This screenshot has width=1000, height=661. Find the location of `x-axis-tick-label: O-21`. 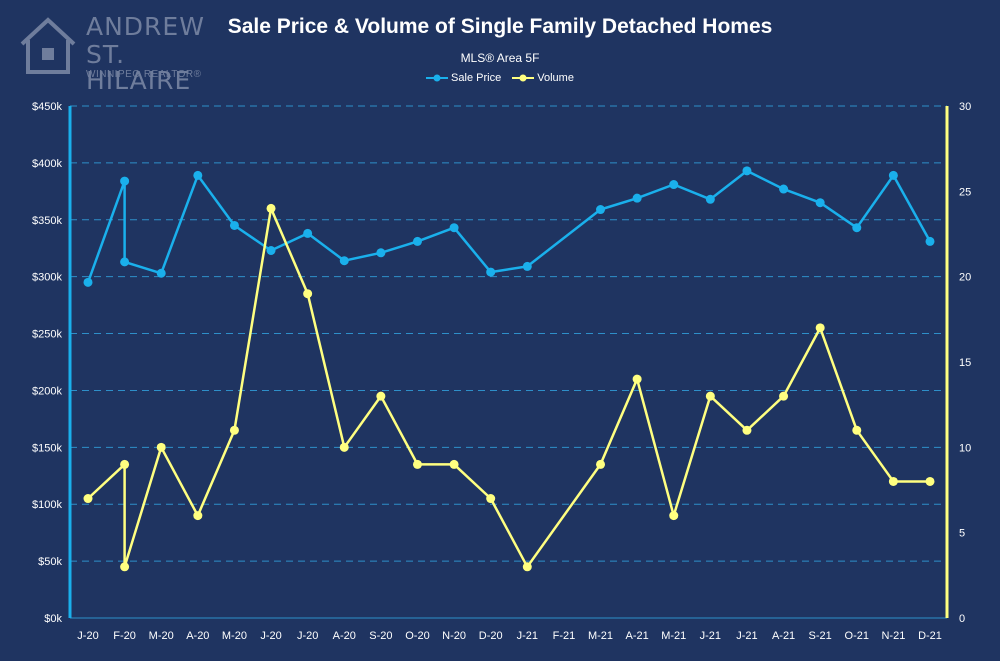

x-axis-tick-label: O-21 is located at coordinates (857, 636).